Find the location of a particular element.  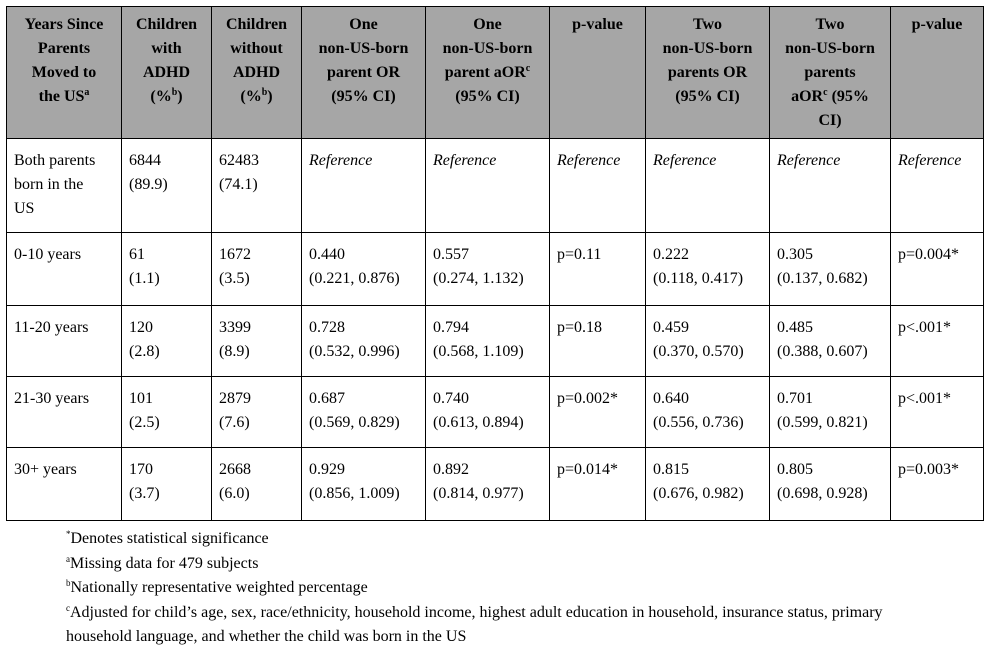

cell-line: 1672 is located at coordinates (235, 254).